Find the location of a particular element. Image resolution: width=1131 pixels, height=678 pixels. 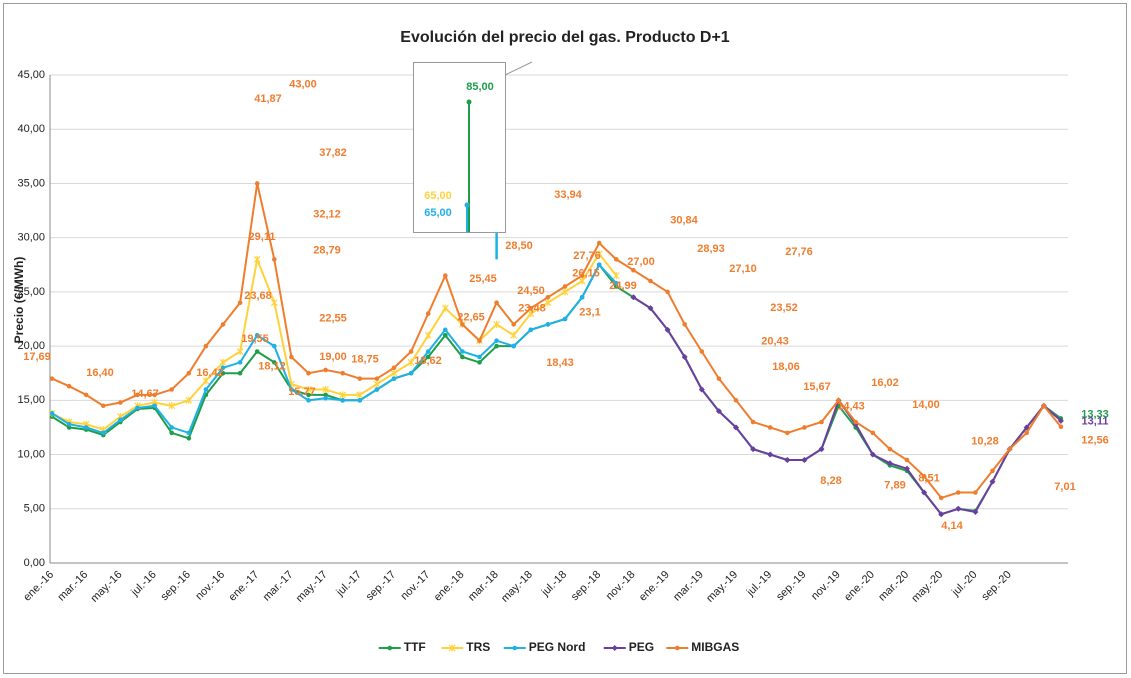

data-label: 27,10 is located at coordinates (743, 269).